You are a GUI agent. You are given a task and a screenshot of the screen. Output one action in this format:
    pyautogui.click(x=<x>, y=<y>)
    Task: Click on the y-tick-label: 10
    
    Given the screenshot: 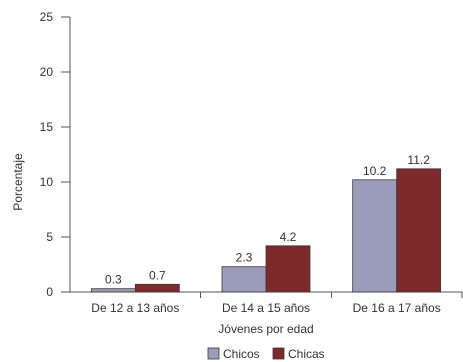 What is the action you would take?
    pyautogui.click(x=47, y=182)
    